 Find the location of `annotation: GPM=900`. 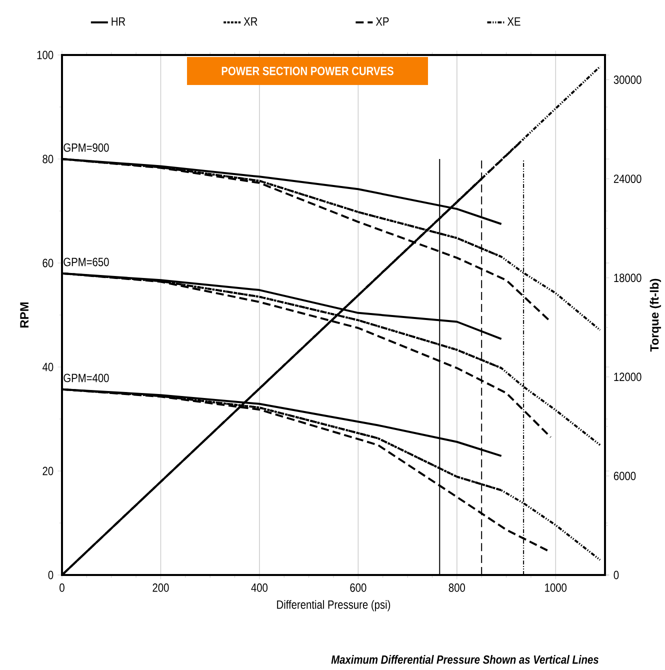

annotation: GPM=900 is located at coordinates (86, 147).